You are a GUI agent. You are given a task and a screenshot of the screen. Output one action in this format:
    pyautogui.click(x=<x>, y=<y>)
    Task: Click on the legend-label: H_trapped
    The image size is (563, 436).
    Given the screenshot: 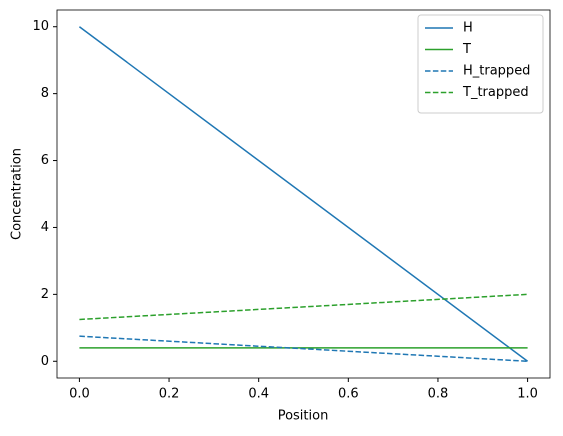 What is the action you would take?
    pyautogui.click(x=496, y=71)
    